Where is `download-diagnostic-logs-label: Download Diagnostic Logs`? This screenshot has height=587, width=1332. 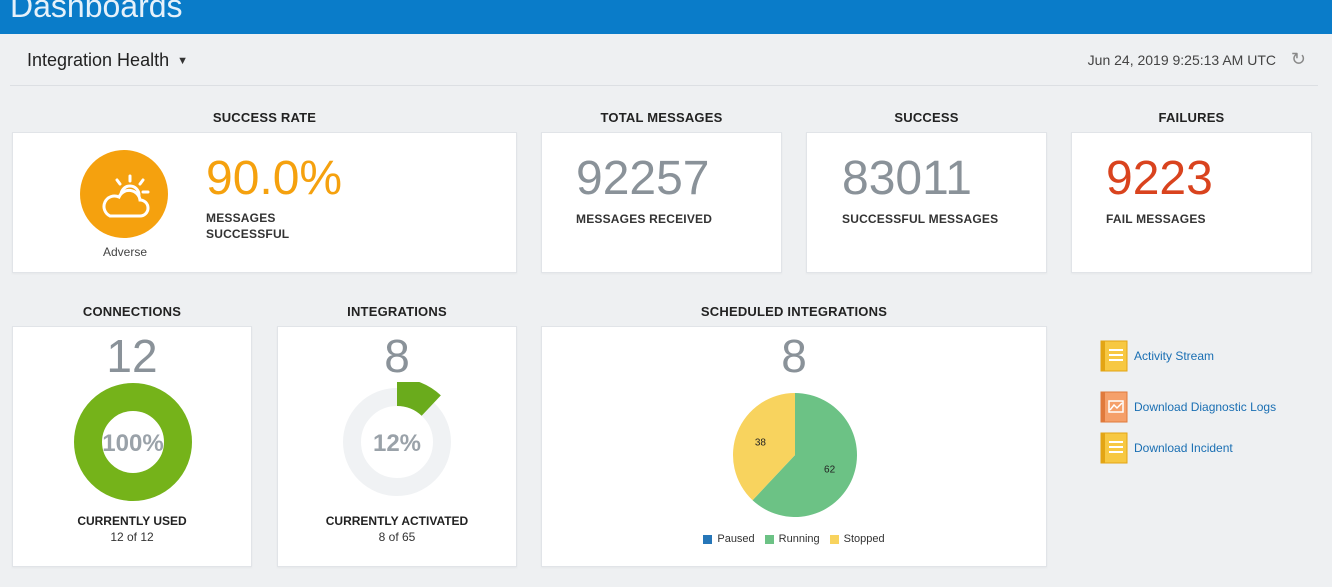 download-diagnostic-logs-label: Download Diagnostic Logs is located at coordinates (1205, 407).